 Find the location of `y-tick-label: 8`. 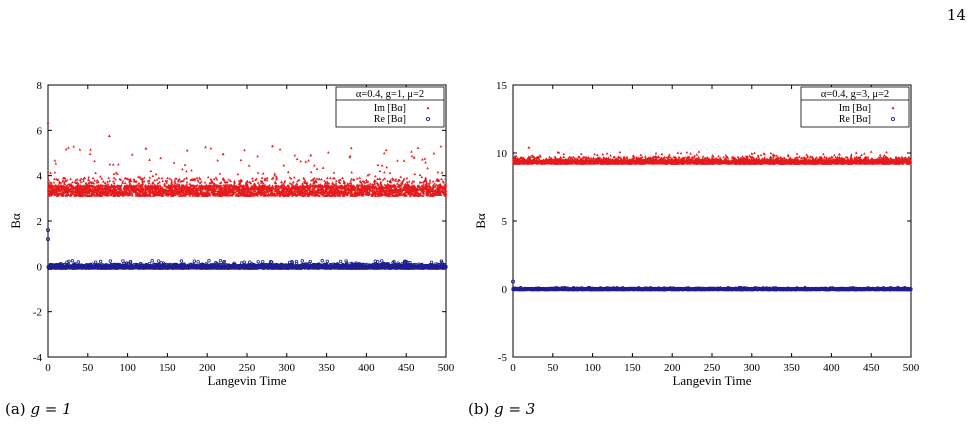

y-tick-label: 8 is located at coordinates (40, 86).